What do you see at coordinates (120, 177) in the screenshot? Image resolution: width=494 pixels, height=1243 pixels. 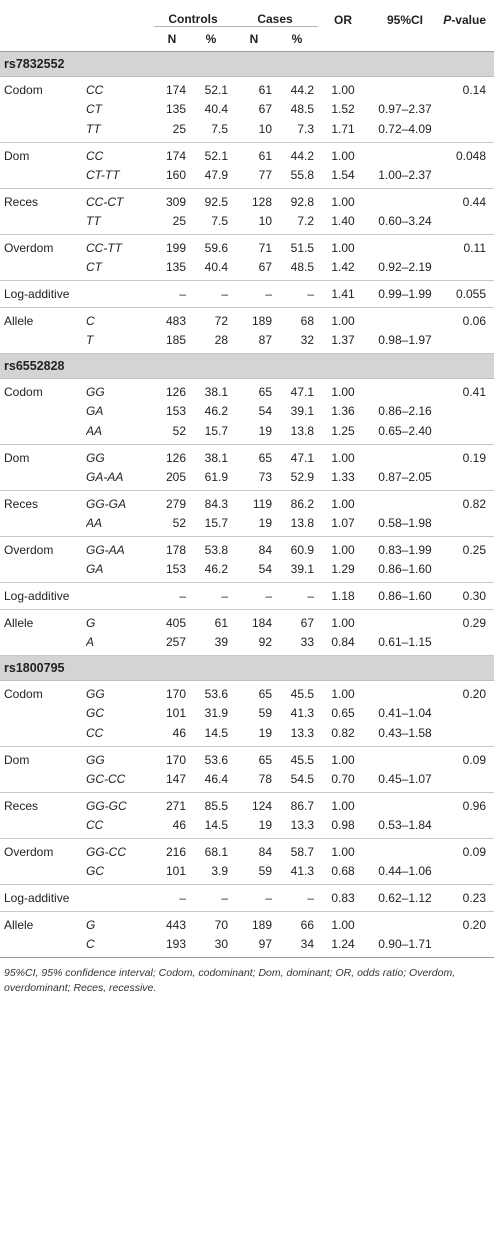 I see `genotype: CT-TT` at bounding box center [120, 177].